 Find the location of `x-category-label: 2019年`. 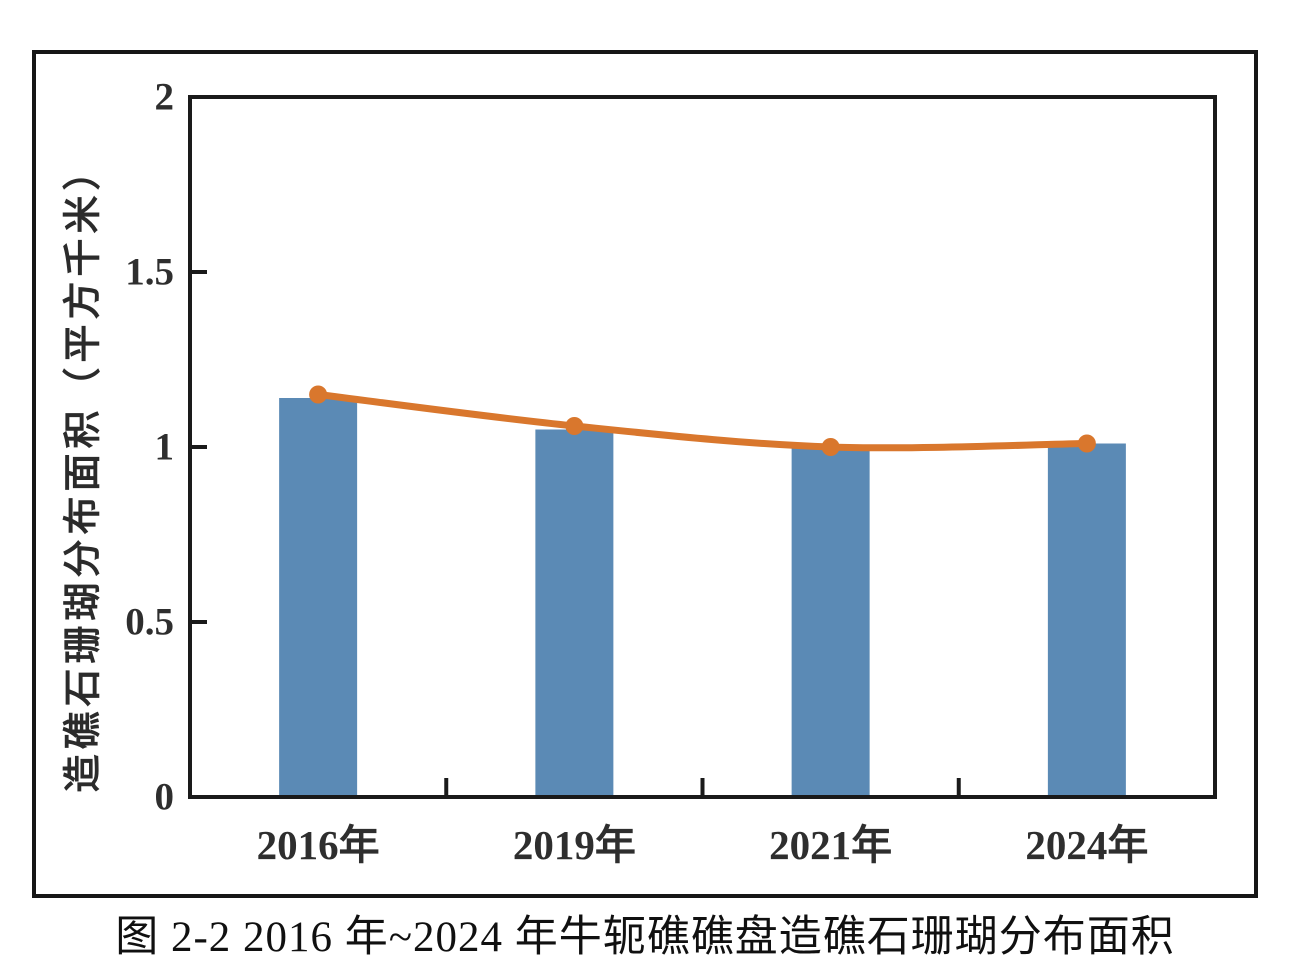

x-category-label: 2019年 is located at coordinates (574, 845).